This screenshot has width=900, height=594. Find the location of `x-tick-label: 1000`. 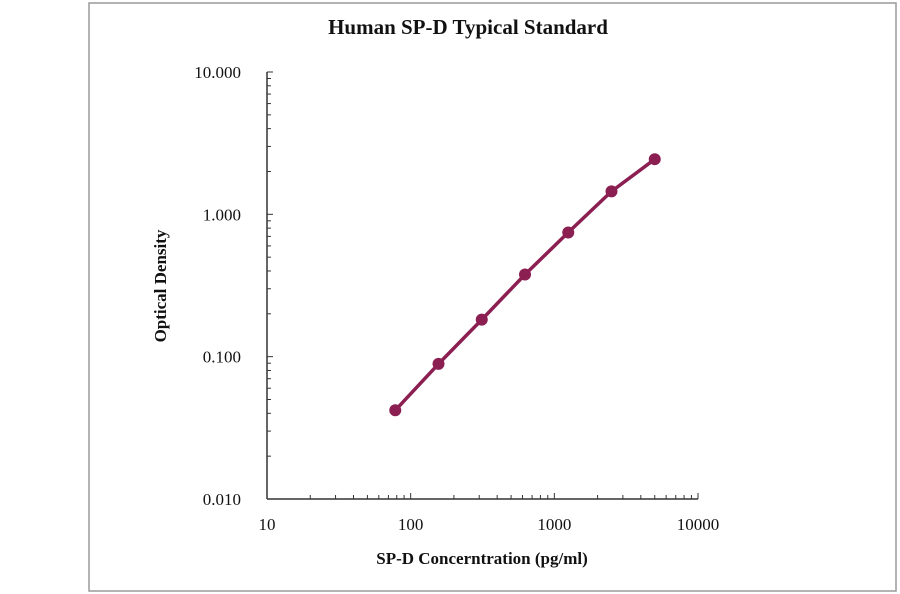

x-tick-label: 1000 is located at coordinates (554, 524).